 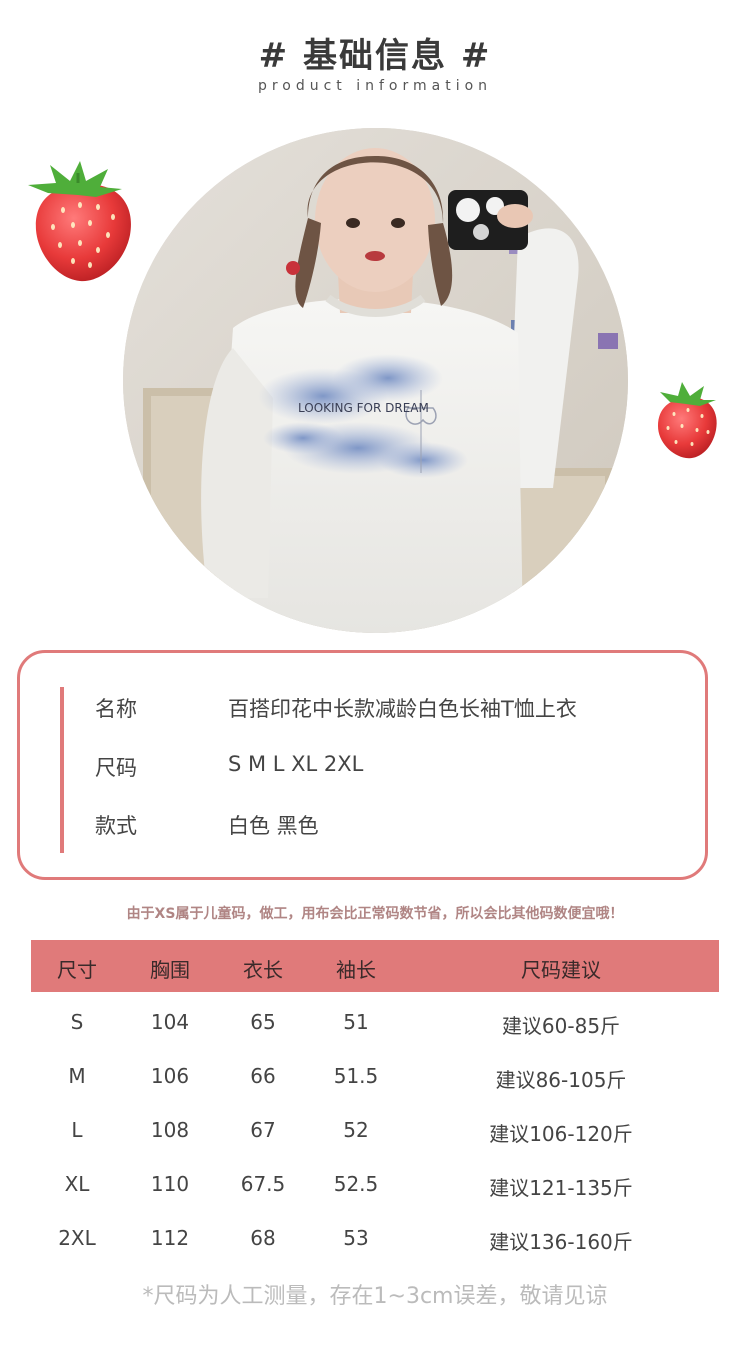 I want to click on table-cell: 建议136-160斤, so click(x=561, y=1242).